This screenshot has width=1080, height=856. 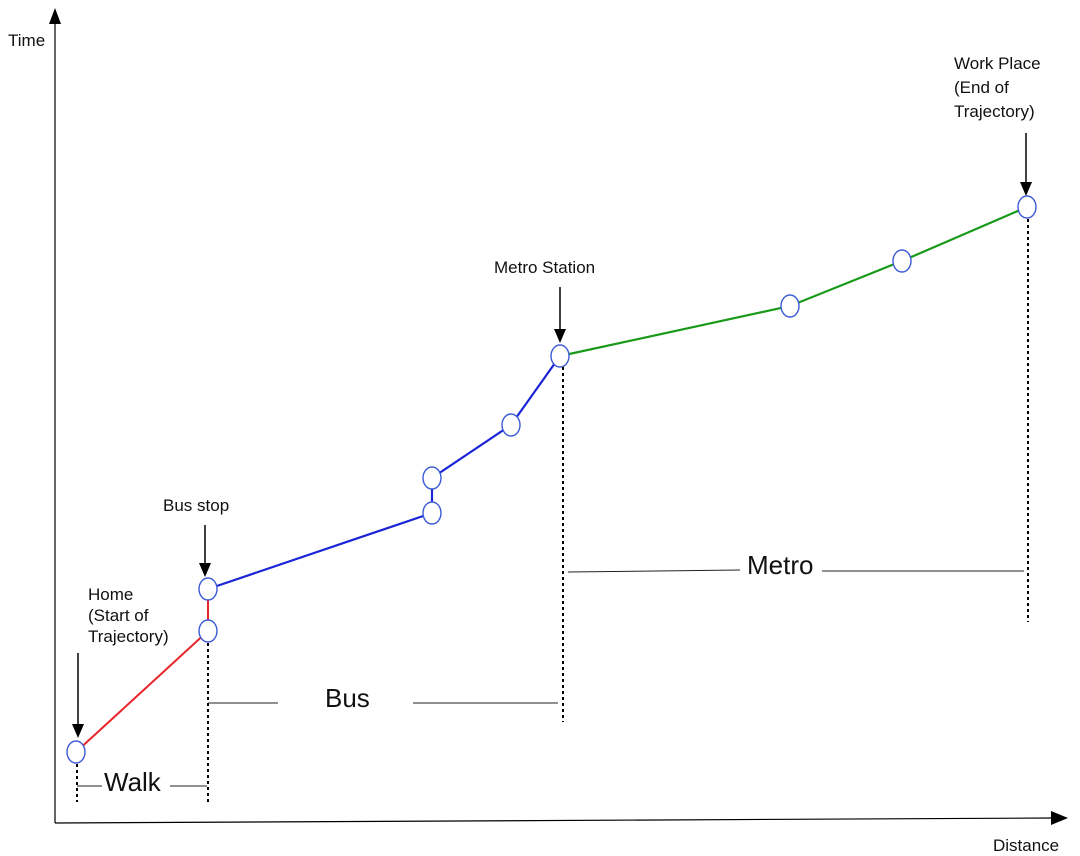 I want to click on walk-point, so click(x=208, y=631).